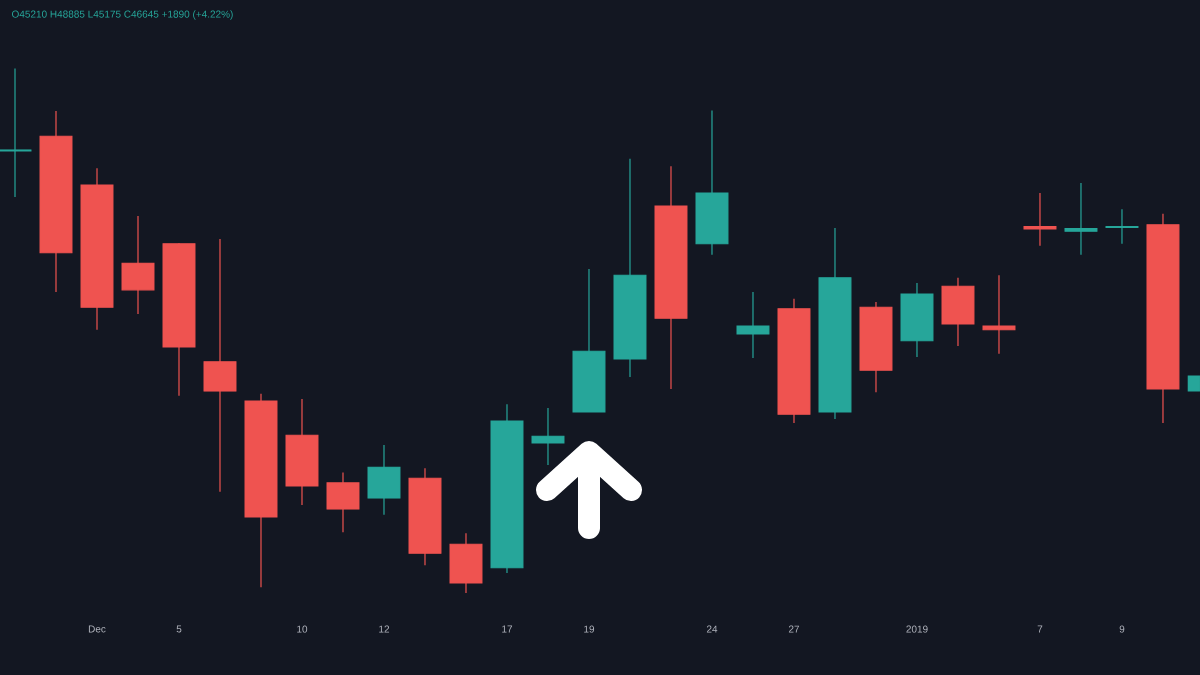 Image resolution: width=1200 pixels, height=675 pixels. I want to click on x-tick-label: 12, so click(384, 629).